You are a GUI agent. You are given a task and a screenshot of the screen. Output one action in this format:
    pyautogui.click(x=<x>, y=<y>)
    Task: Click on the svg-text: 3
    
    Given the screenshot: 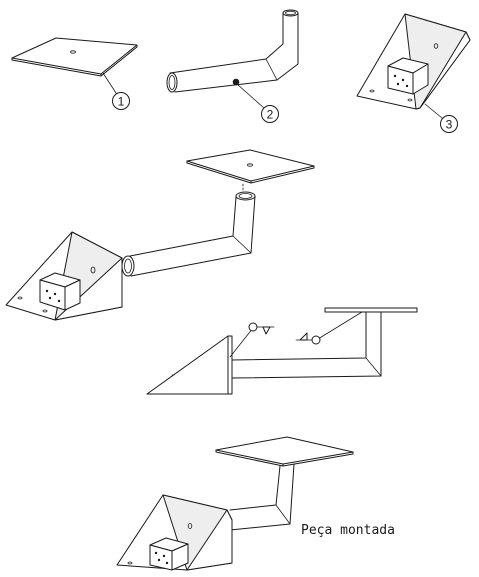 What is the action you would take?
    pyautogui.click(x=449, y=125)
    